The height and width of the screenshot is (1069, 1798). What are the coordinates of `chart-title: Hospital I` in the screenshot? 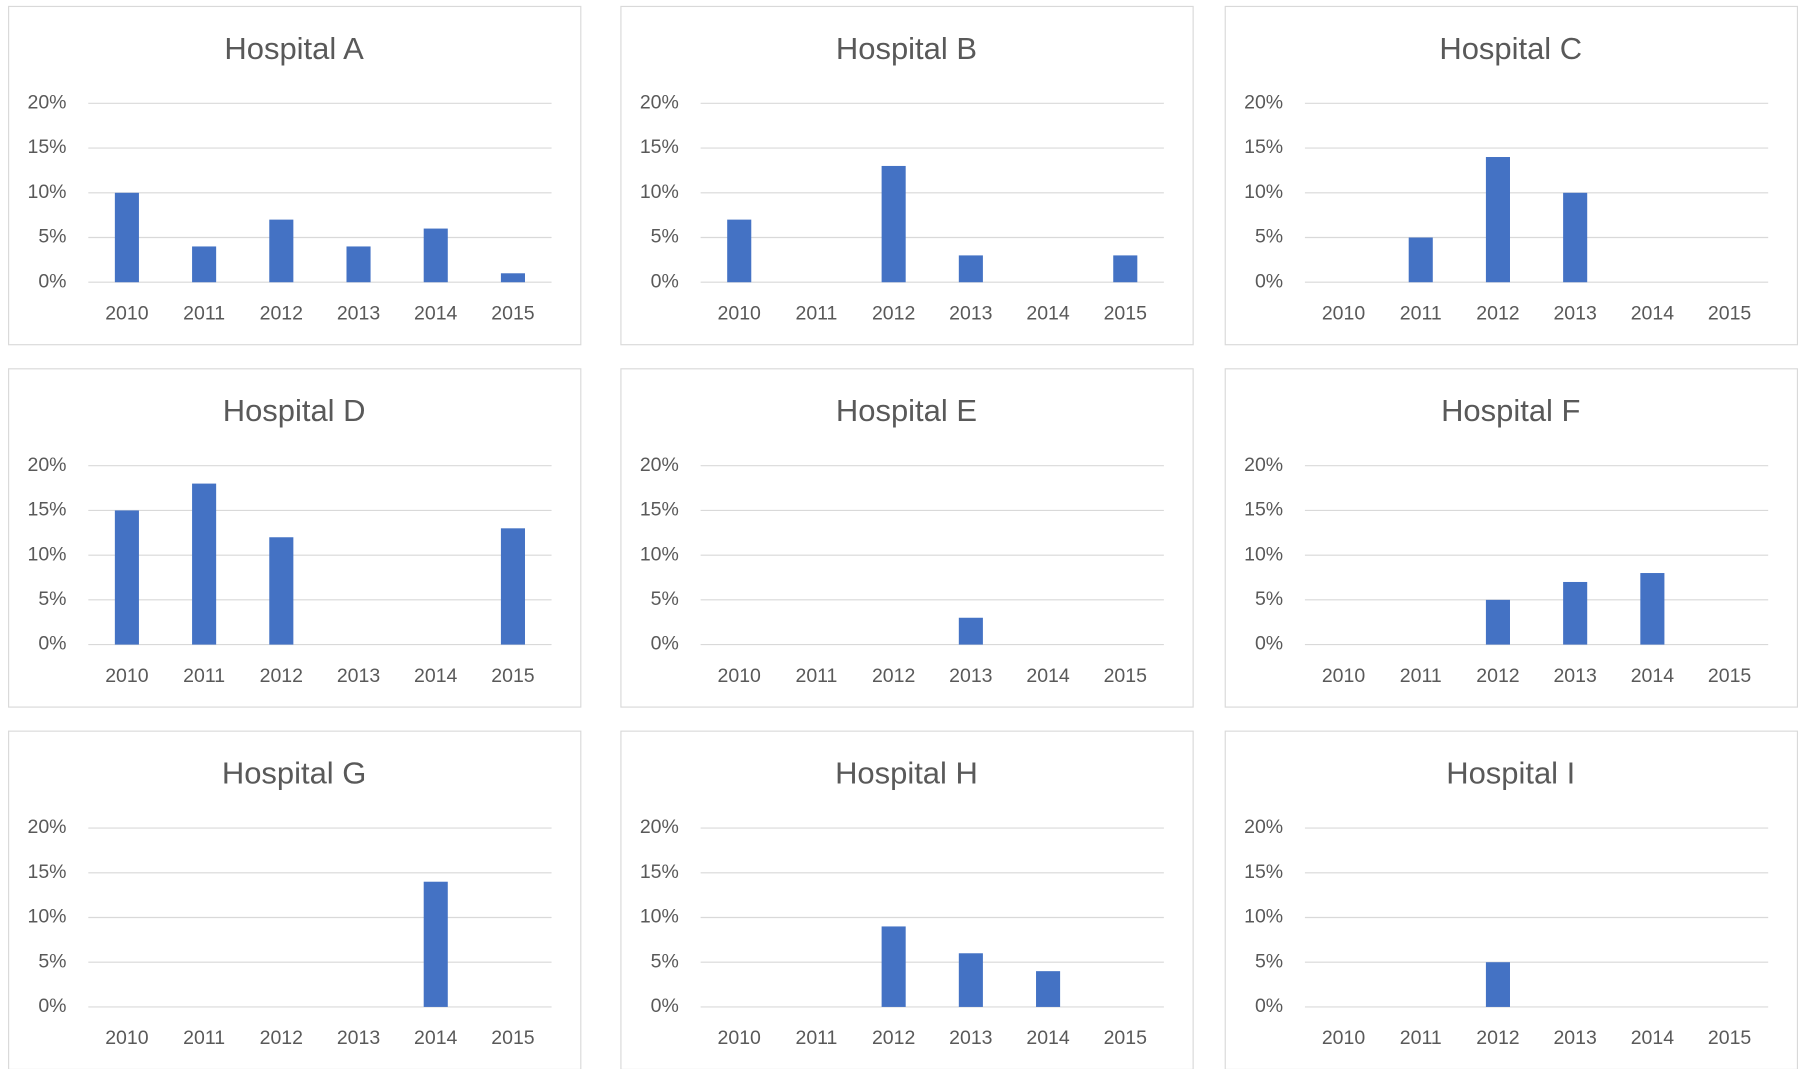 It's located at (1510, 772).